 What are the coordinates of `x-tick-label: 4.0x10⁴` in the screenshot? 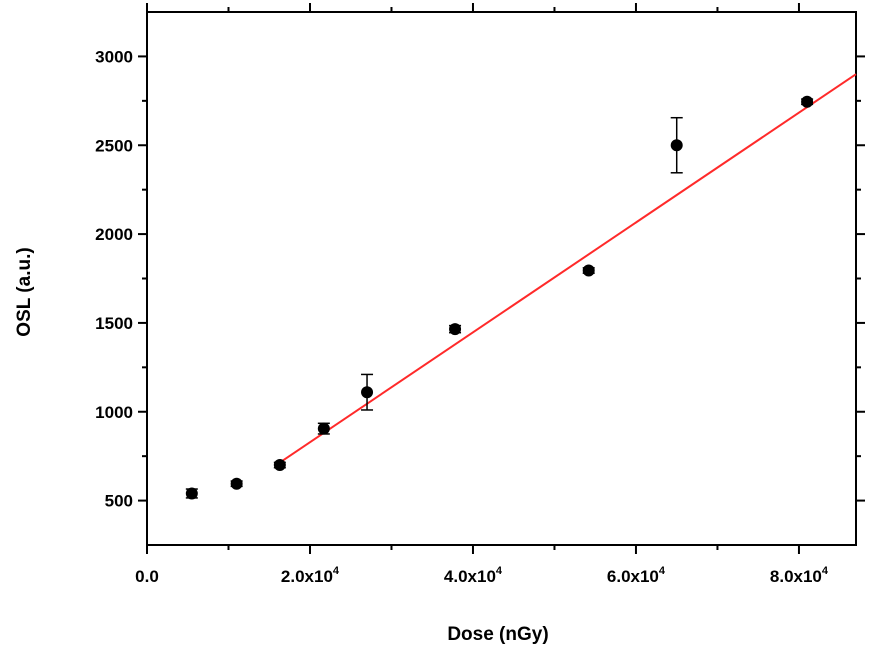 It's located at (473, 575).